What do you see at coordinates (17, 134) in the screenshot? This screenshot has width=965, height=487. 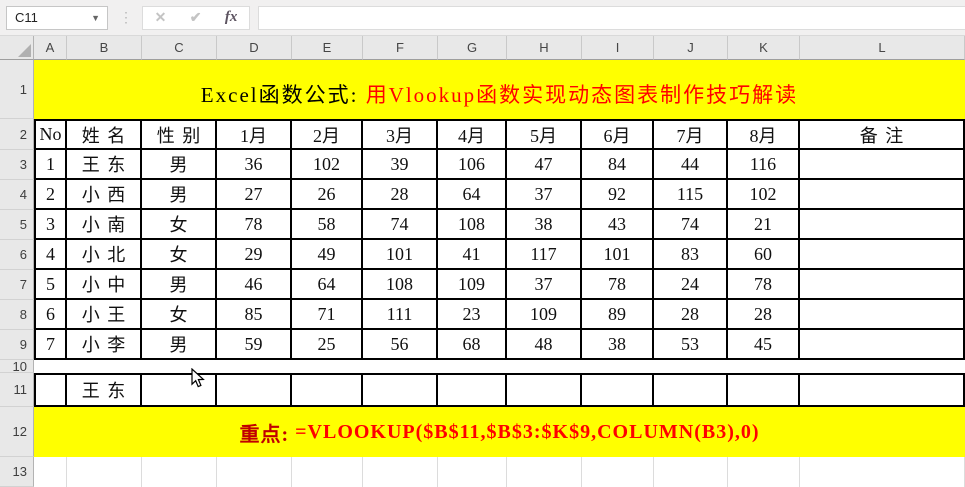 I see `row-header: 2` at bounding box center [17, 134].